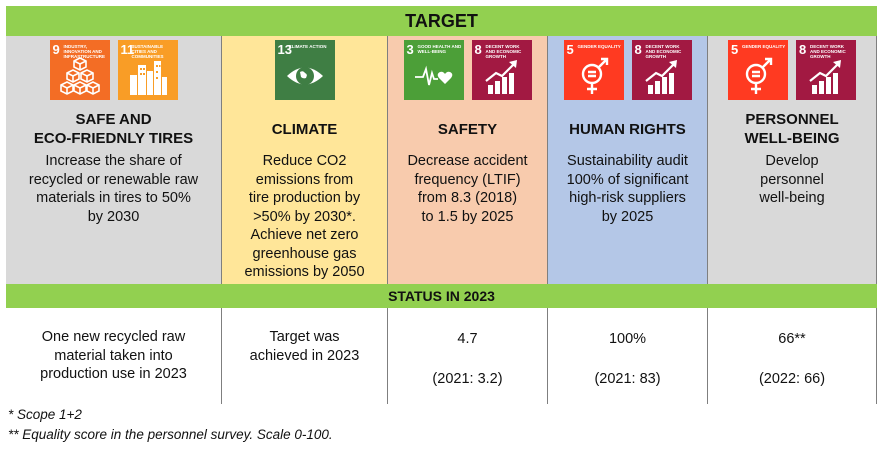  I want to click on city-icon, so click(148, 78).